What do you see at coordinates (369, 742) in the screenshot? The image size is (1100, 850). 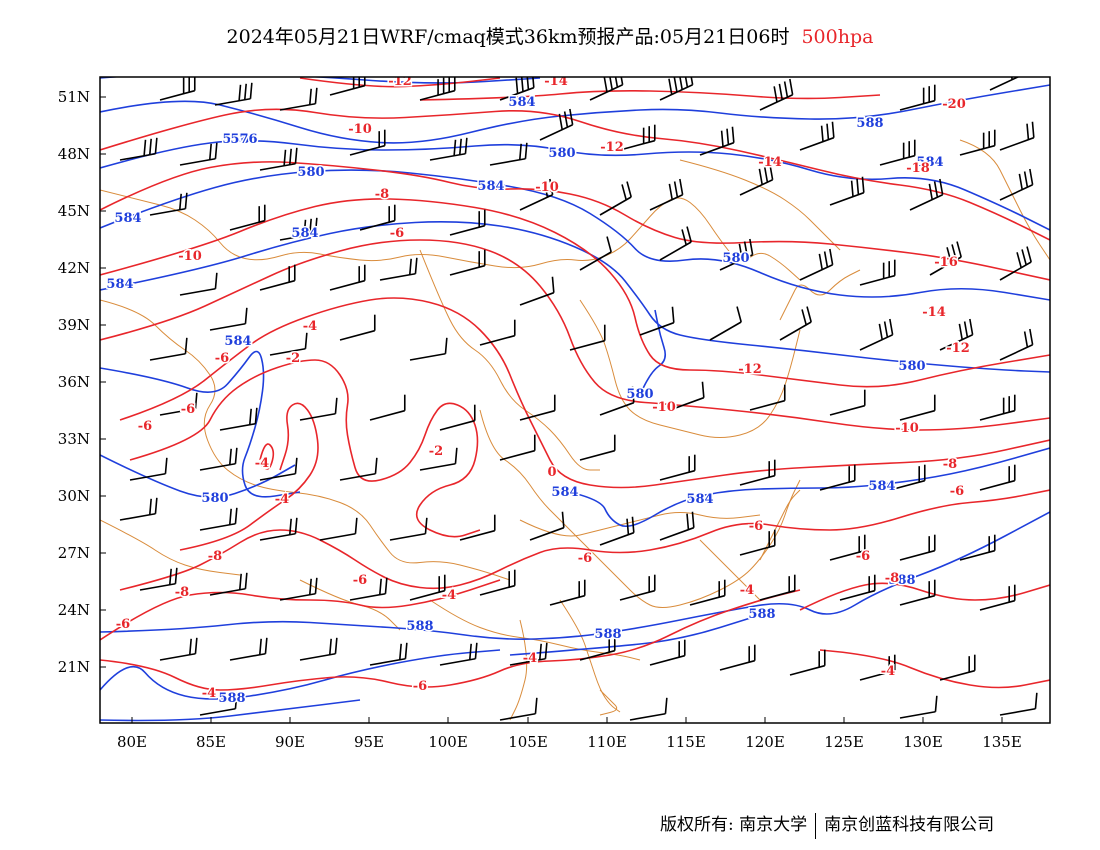 I see `lon-label: 95E` at bounding box center [369, 742].